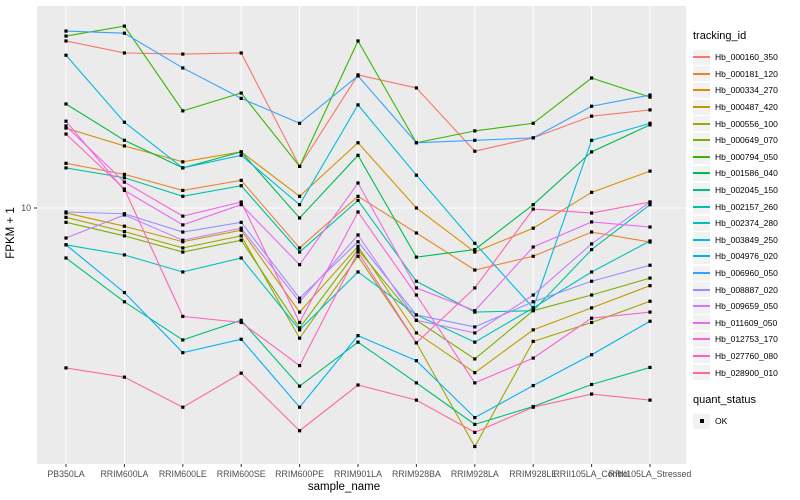 This screenshot has height=500, width=800. I want to click on legend-entry-Hb_000556_100: Hb_000556_100, so click(735, 123).